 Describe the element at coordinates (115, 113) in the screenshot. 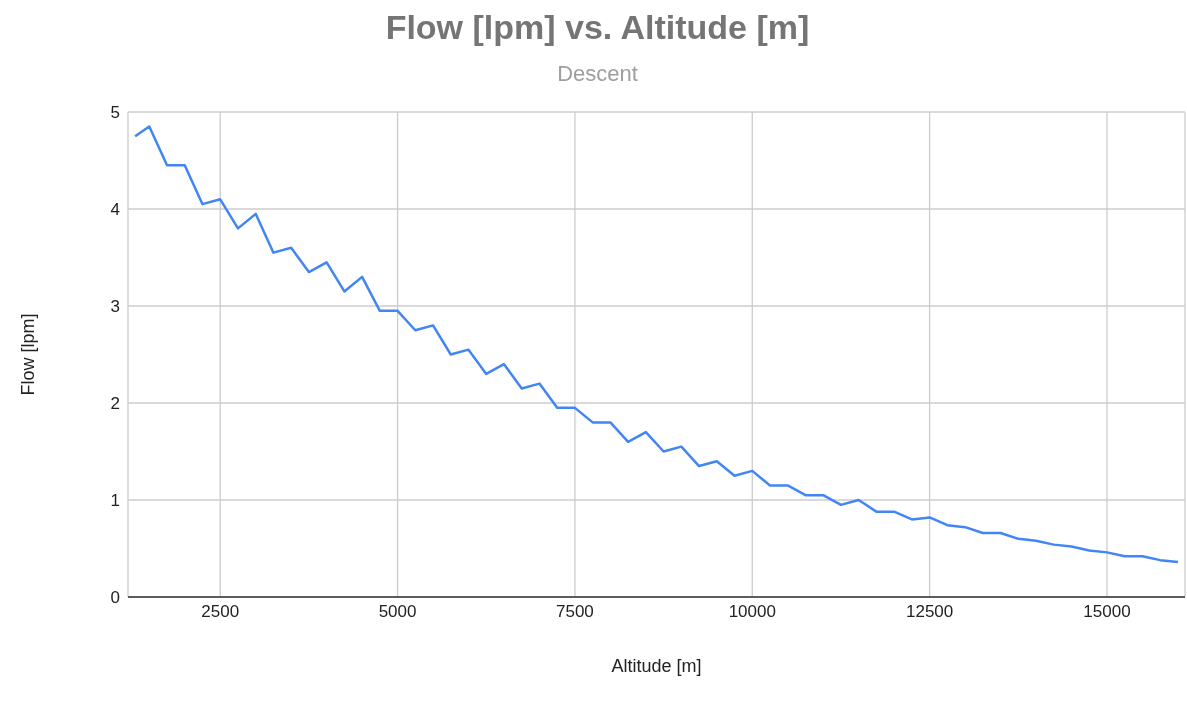

I see `y-tick-label: 5` at that location.